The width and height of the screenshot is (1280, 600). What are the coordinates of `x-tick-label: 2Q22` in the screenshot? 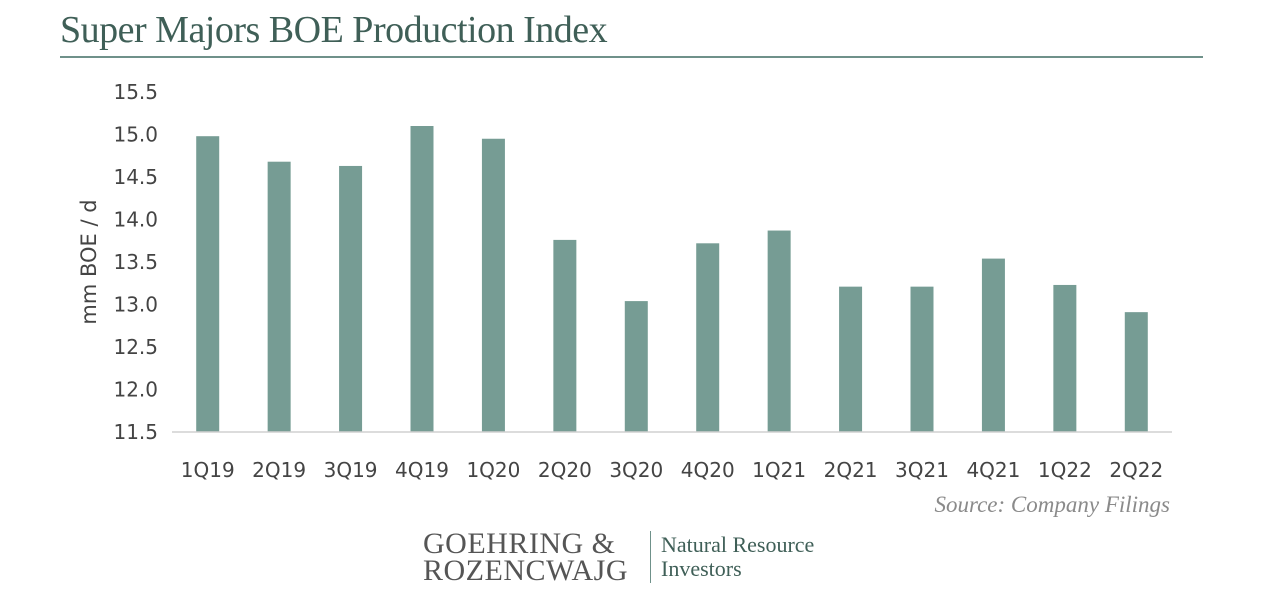 It's located at (1136, 470).